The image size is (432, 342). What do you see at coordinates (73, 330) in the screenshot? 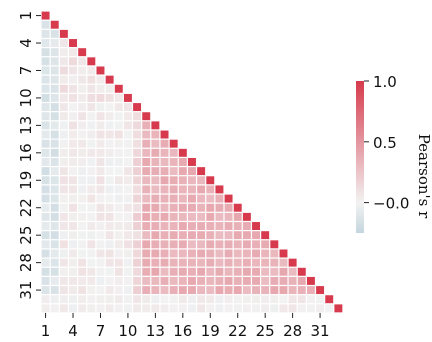
I see `x-tick-label: 4` at bounding box center [73, 330].